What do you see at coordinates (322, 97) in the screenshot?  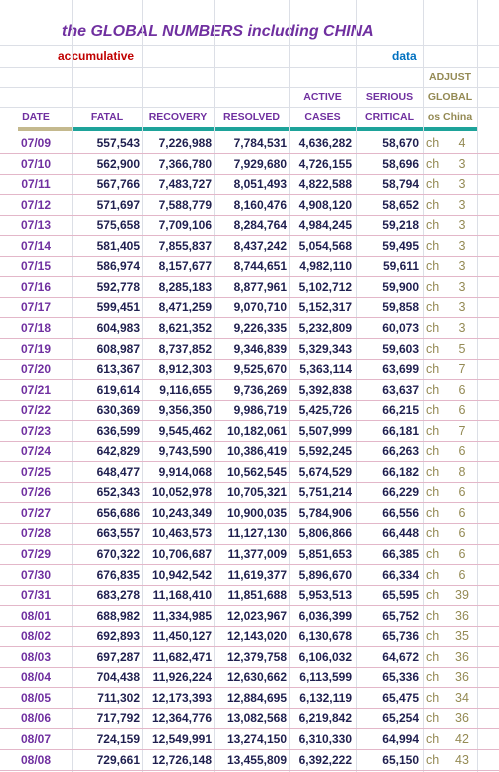 I see `column-header: ACTIVE` at bounding box center [322, 97].